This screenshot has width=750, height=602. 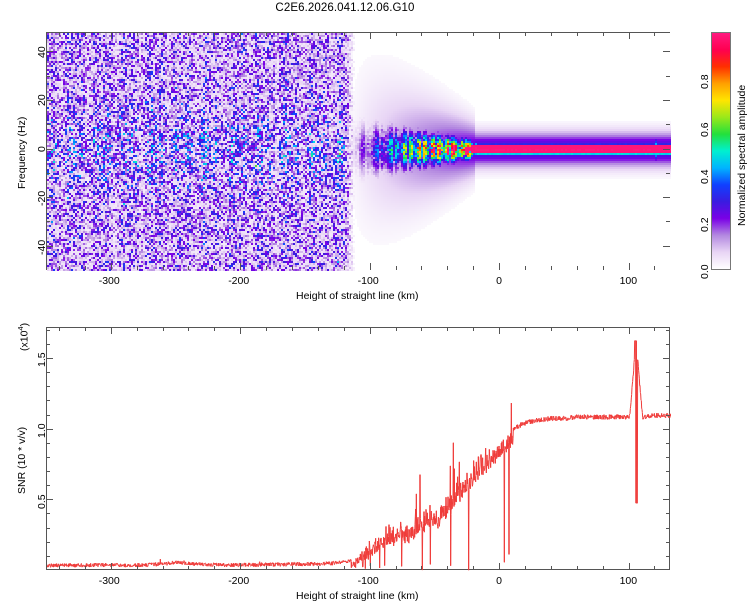 I want to click on colorbar-tick-label: 0.8, so click(x=705, y=81).